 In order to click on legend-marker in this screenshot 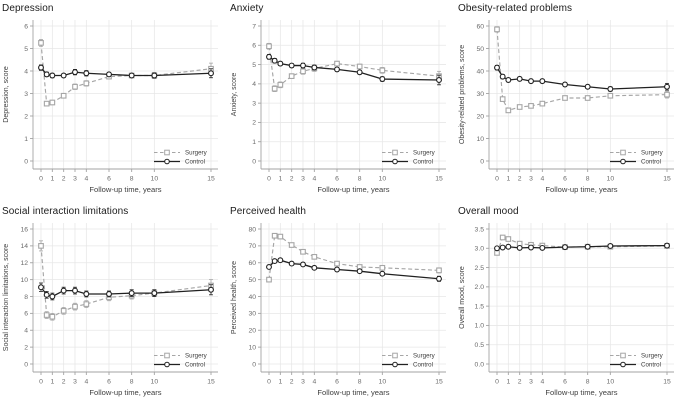, I will do `click(395, 152)`.